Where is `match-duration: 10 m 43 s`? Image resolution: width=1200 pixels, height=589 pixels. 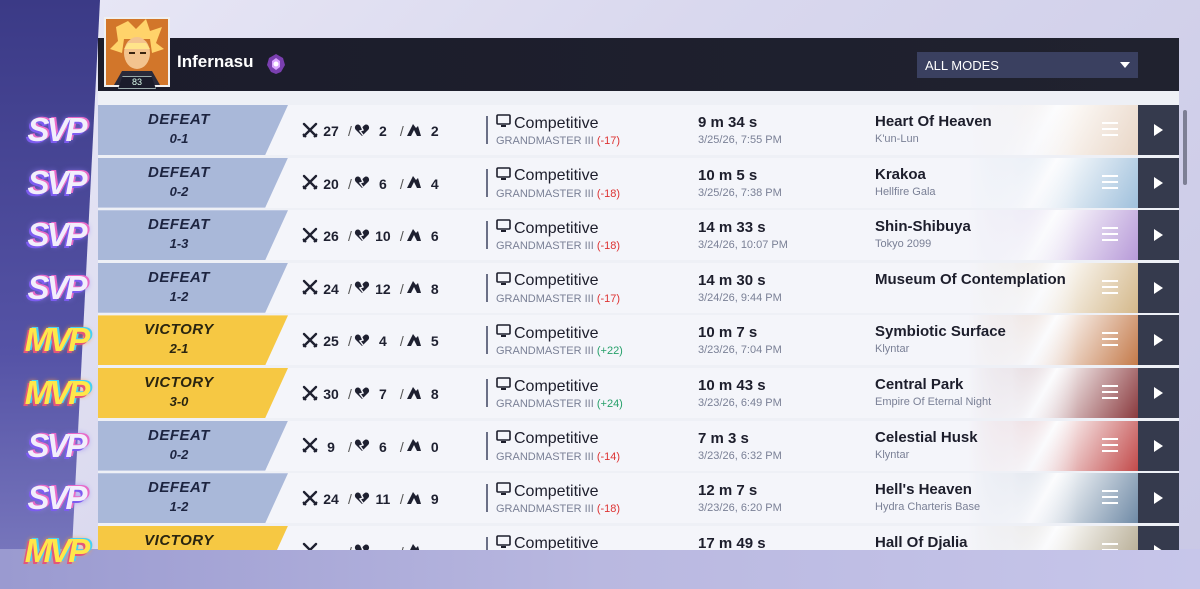
match-duration: 10 m 43 s is located at coordinates (732, 385).